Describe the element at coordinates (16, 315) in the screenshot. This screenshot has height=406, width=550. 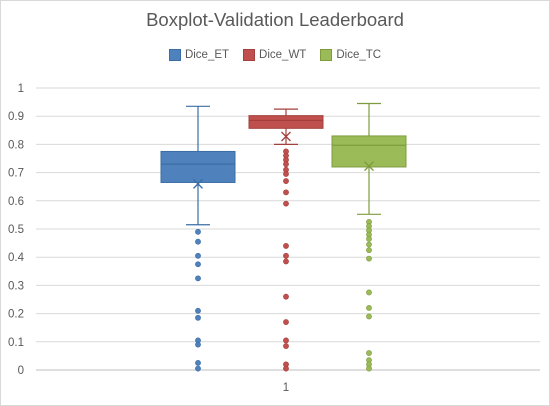
I see `y-tick-label: 0.2` at that location.